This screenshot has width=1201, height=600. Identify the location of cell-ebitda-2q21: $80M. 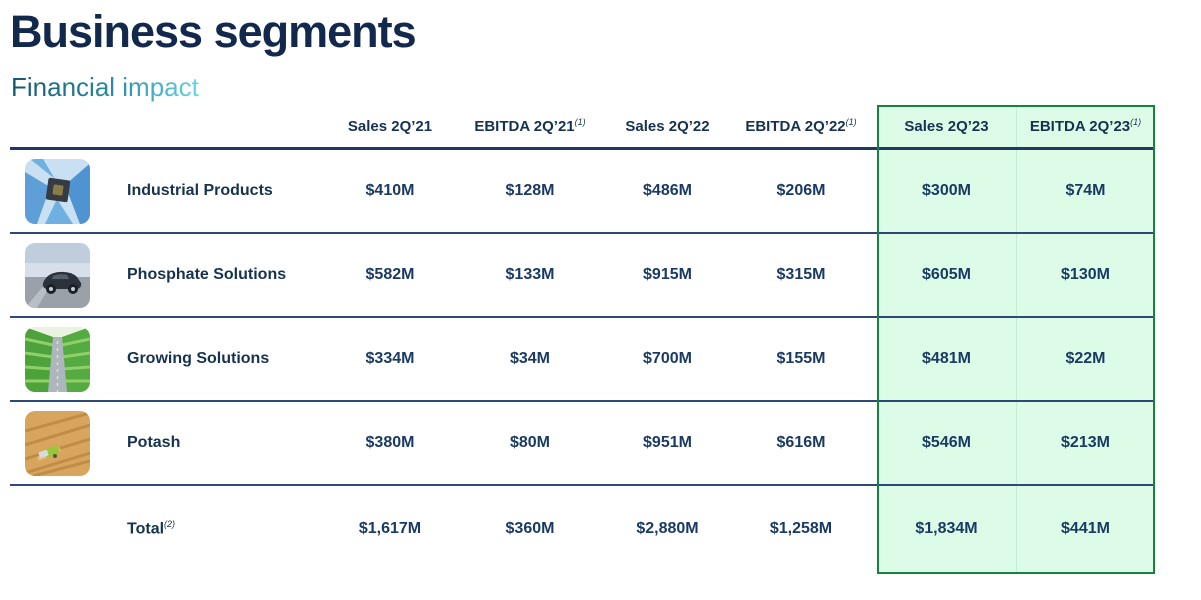
(530, 442).